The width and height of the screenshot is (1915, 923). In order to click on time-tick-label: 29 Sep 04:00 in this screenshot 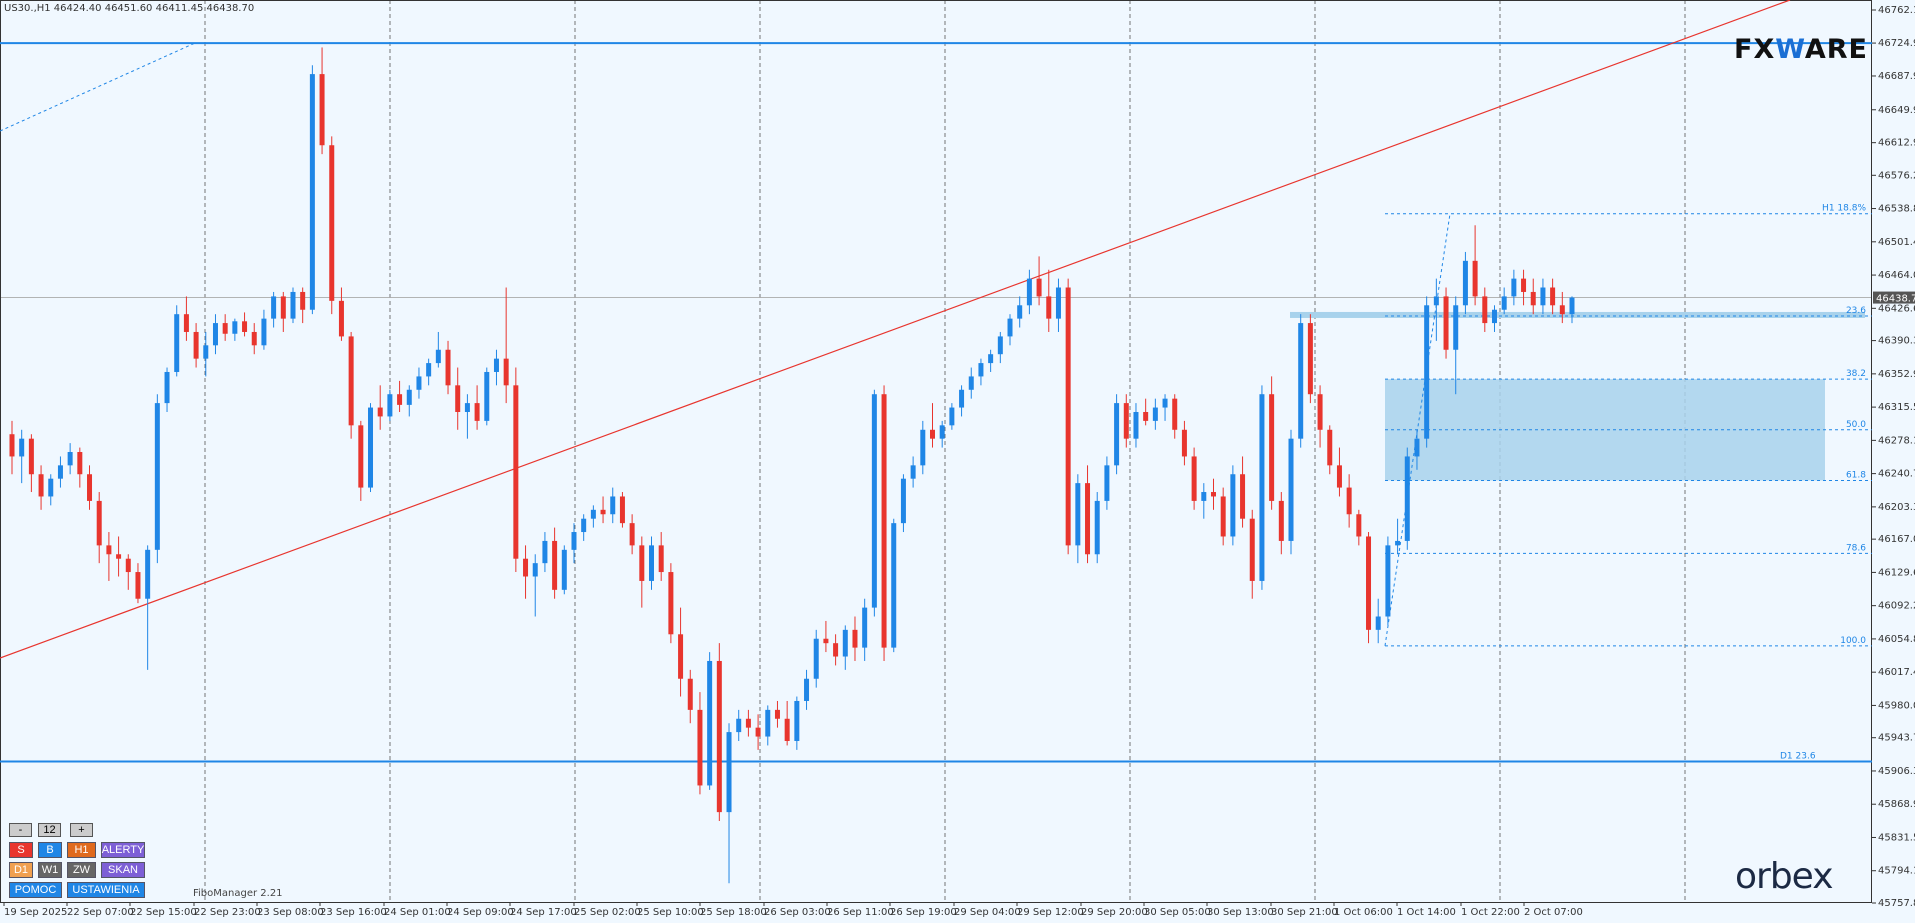, I will do `click(987, 912)`.